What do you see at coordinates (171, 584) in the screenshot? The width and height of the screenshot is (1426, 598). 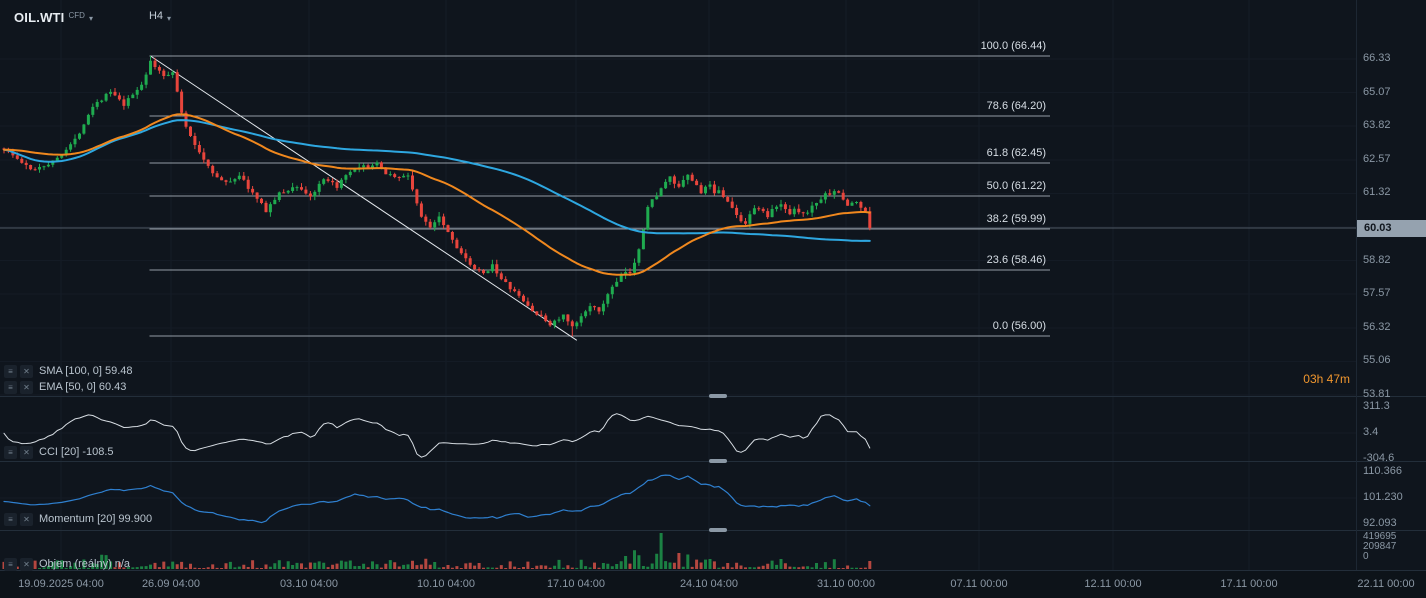 I see `time-axis-label: 26.09 04:00` at bounding box center [171, 584].